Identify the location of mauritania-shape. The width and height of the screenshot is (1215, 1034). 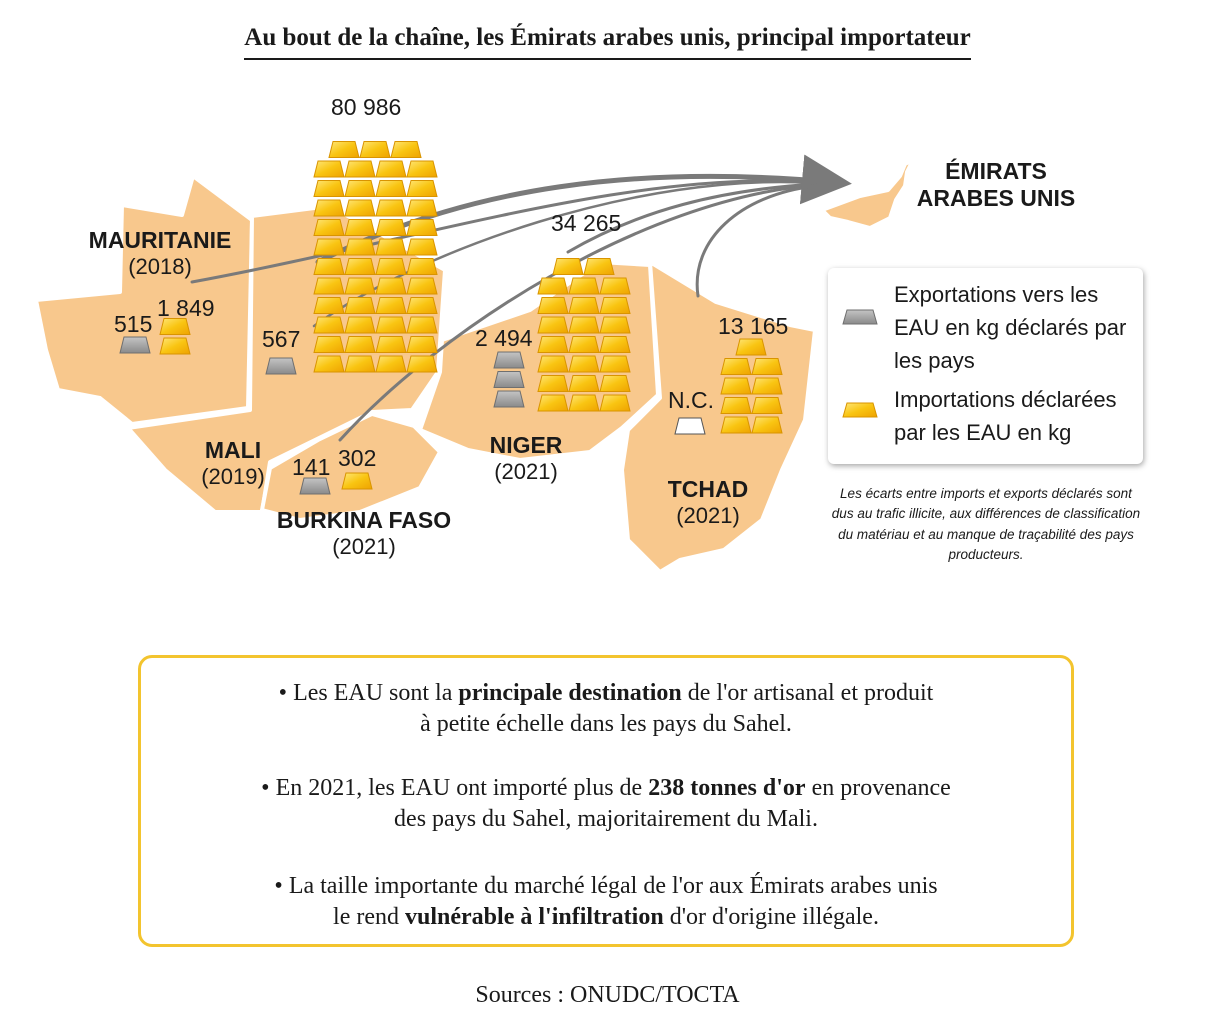
(144, 300).